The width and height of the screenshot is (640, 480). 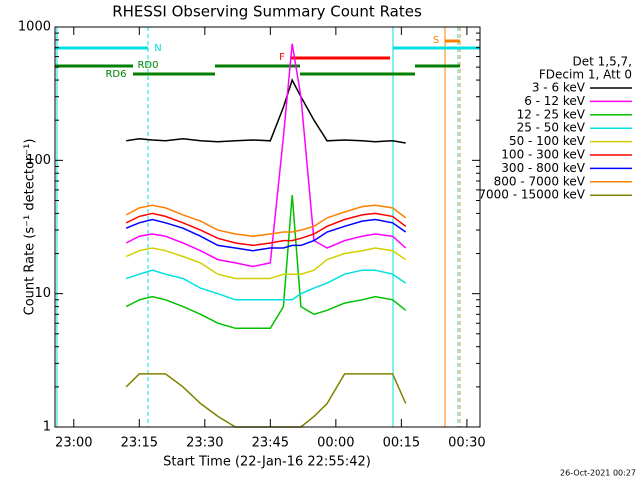 I want to click on legend-label: 6 - 12 keV, so click(x=555, y=101).